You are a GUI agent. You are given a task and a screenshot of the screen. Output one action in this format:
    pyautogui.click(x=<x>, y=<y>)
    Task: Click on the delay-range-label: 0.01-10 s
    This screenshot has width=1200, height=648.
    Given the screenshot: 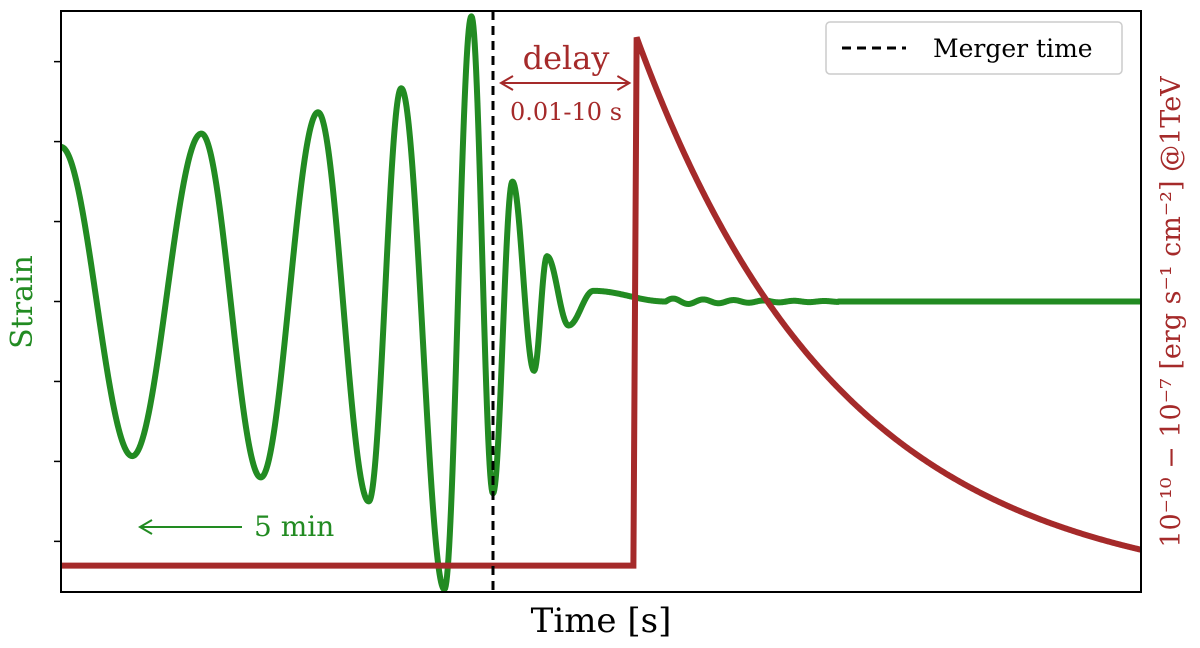 What is the action you would take?
    pyautogui.click(x=566, y=112)
    